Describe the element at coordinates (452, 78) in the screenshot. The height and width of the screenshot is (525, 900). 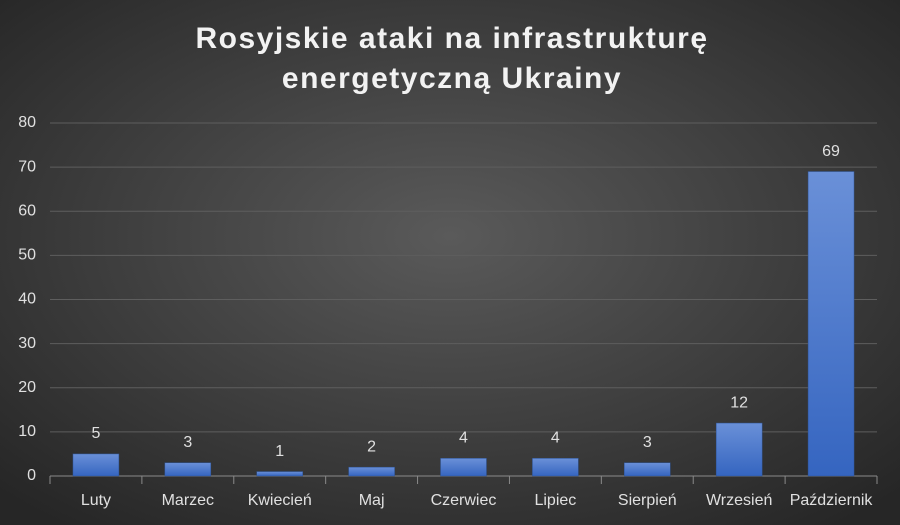
I see `chart-title: energetyczną Ukrainy` at that location.